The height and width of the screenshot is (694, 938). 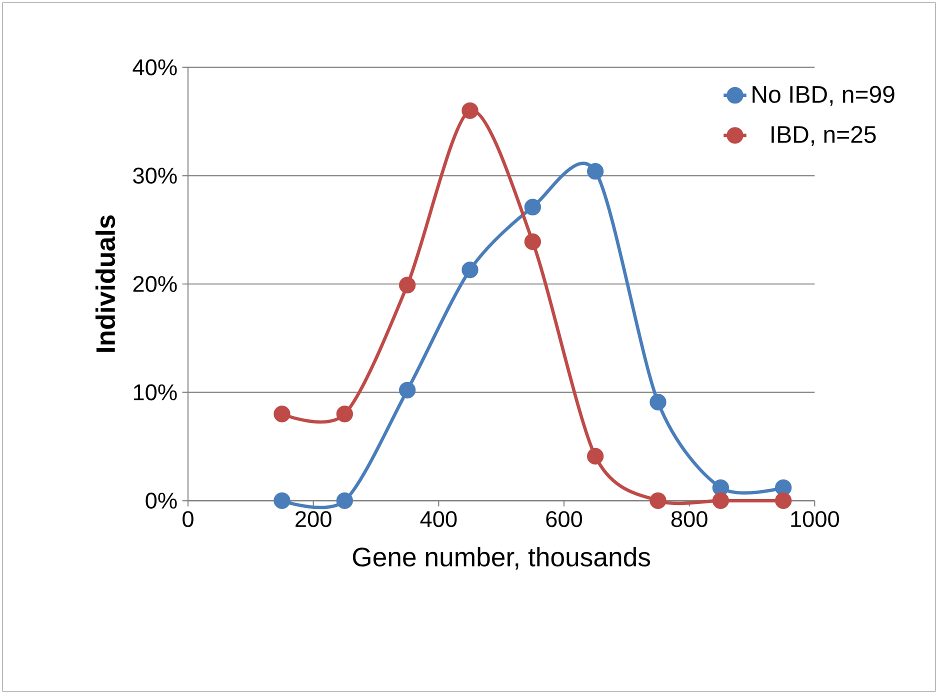 What do you see at coordinates (815, 519) in the screenshot?
I see `x-tick-label: 1000` at bounding box center [815, 519].